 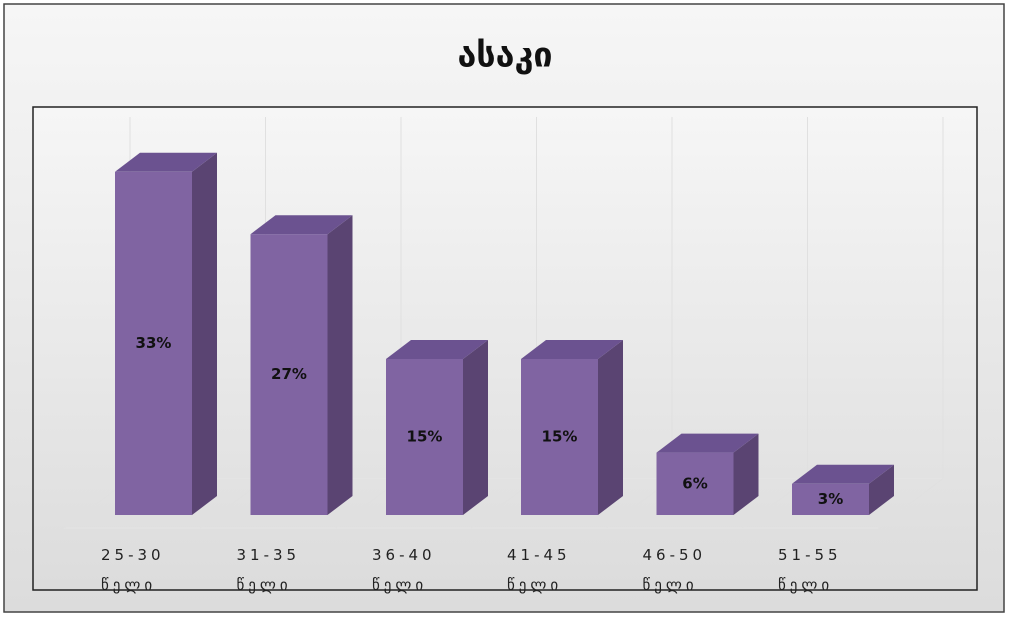 I want to click on value-label: 3%, so click(x=830, y=499).